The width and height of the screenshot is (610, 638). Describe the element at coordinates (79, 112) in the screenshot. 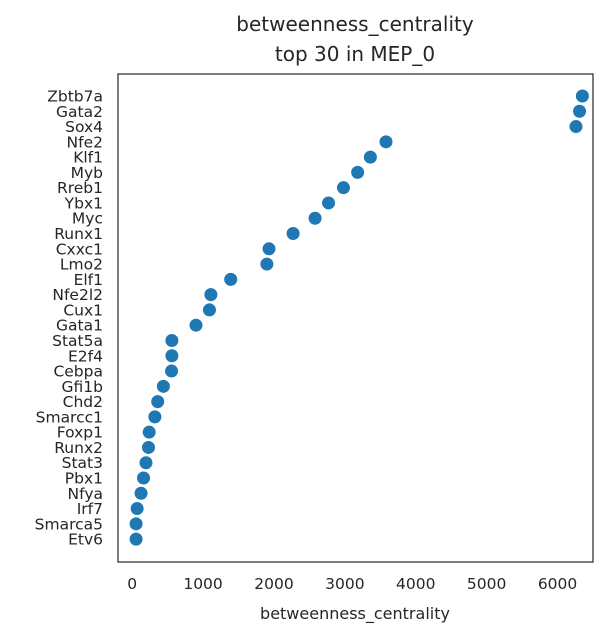

I see `y-tick-label: Gata2` at that location.